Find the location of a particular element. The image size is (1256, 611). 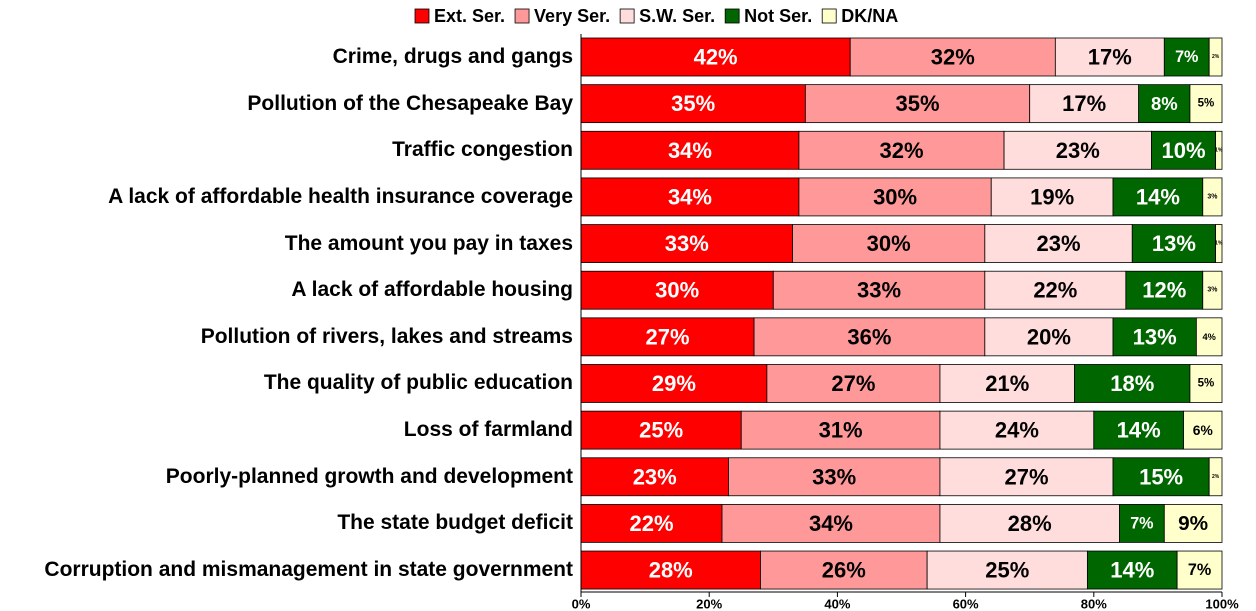

value-label: 20% is located at coordinates (1049, 336).